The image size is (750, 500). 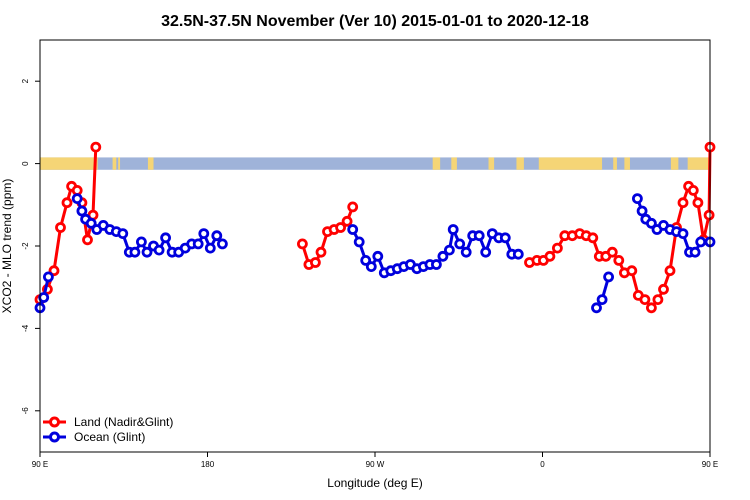 What do you see at coordinates (208, 464) in the screenshot?
I see `x-tick-label: 180` at bounding box center [208, 464].